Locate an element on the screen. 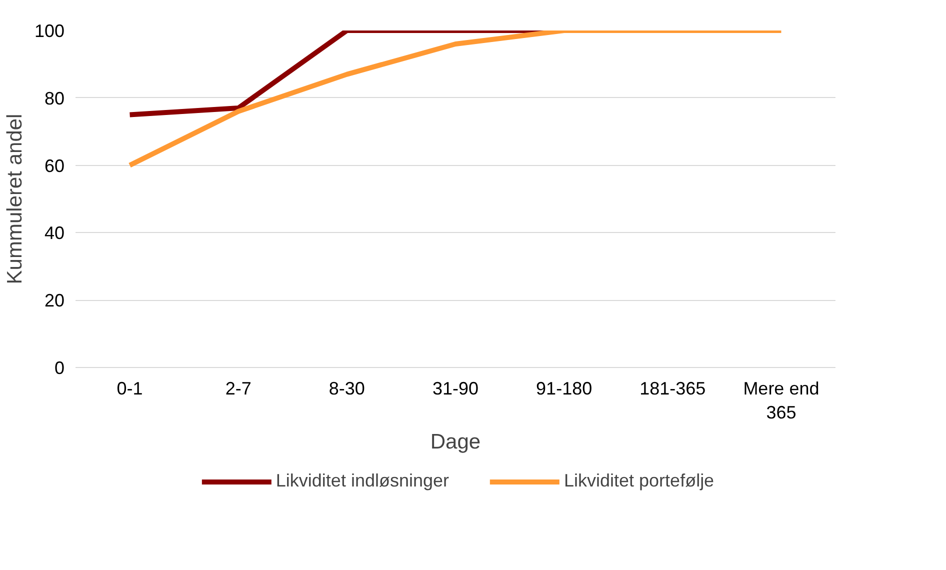 The image size is (946, 570). y-tick-label: 40 is located at coordinates (54, 233).